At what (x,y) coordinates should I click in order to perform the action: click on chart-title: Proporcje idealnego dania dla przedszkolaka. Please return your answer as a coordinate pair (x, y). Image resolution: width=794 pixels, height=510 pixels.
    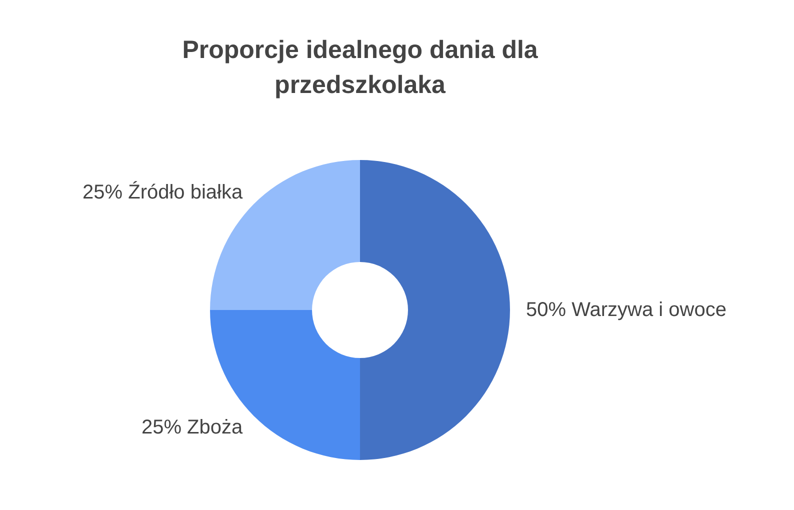
    Looking at the image, I should click on (360, 67).